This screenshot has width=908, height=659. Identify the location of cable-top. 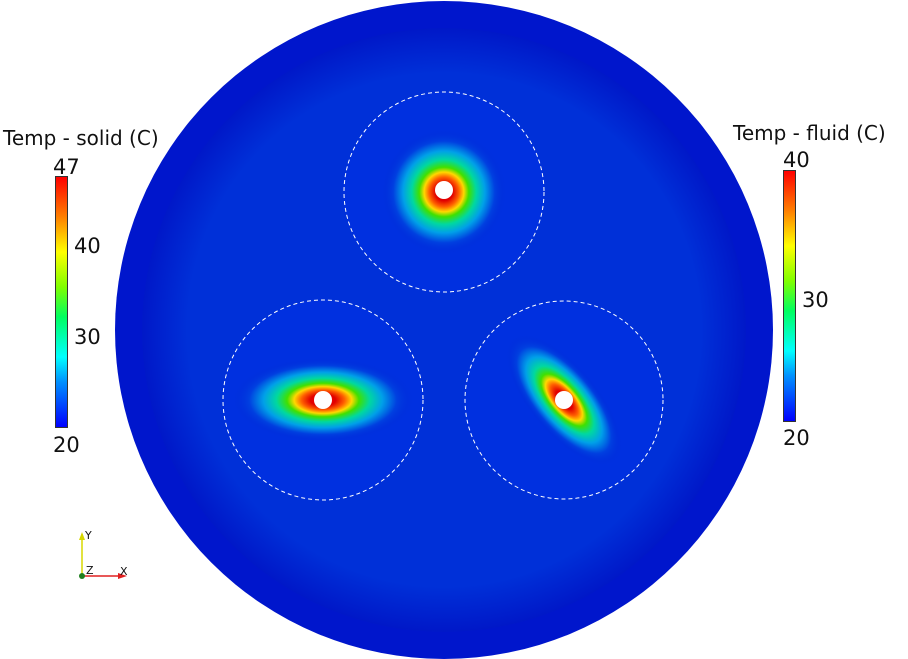
(444, 192).